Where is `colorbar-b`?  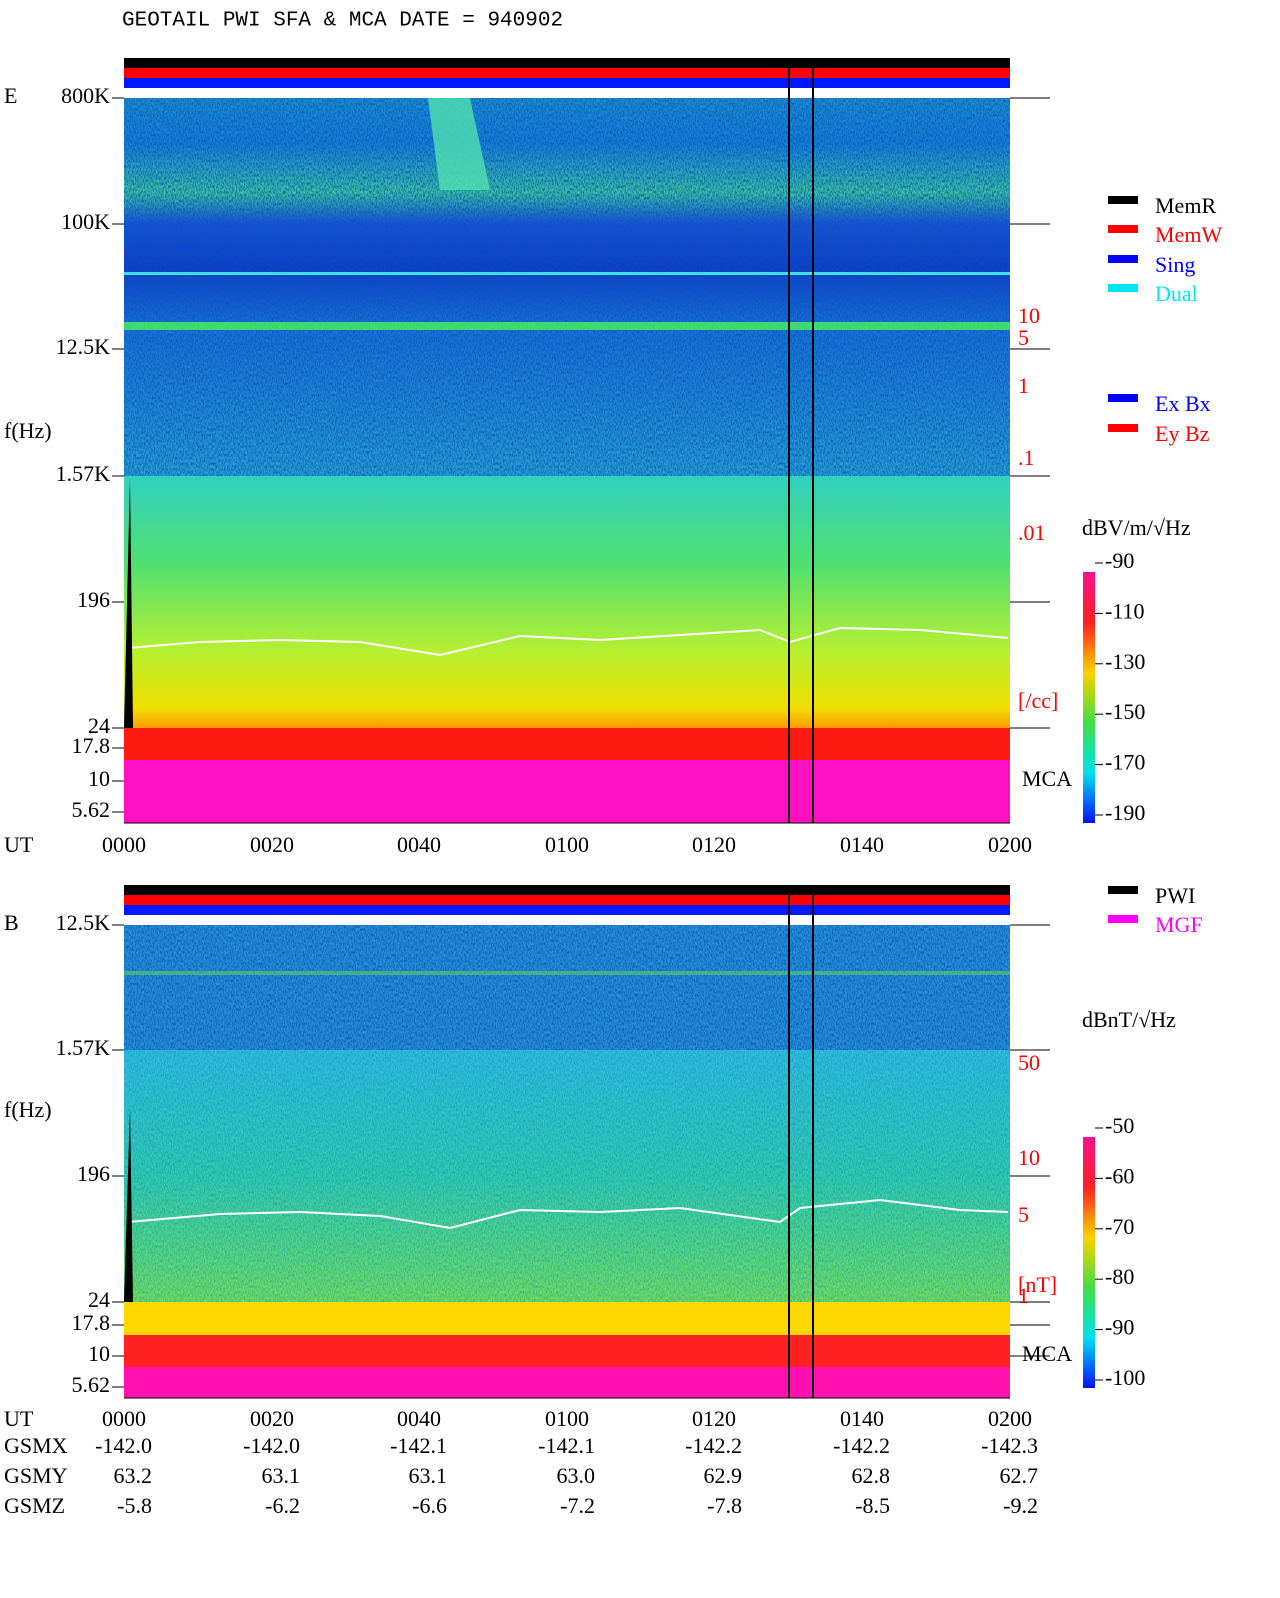
colorbar-b is located at coordinates (1089, 1262).